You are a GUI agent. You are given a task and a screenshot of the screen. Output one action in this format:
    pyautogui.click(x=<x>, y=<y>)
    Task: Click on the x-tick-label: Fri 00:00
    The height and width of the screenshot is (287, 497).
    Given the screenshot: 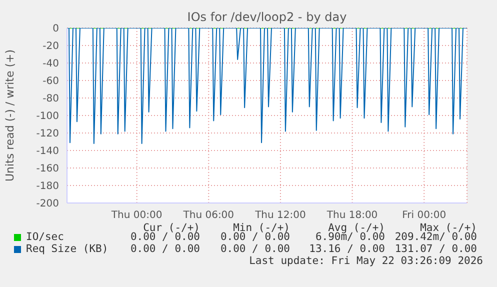 What is the action you would take?
    pyautogui.click(x=424, y=216)
    